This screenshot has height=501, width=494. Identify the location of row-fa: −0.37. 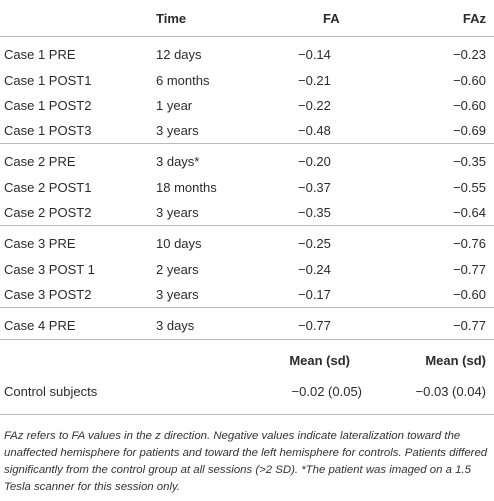
(314, 187).